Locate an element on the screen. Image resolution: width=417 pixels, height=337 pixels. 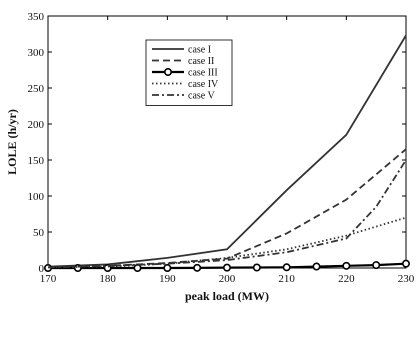
y-tick-label: 250 is located at coordinates (36, 89).